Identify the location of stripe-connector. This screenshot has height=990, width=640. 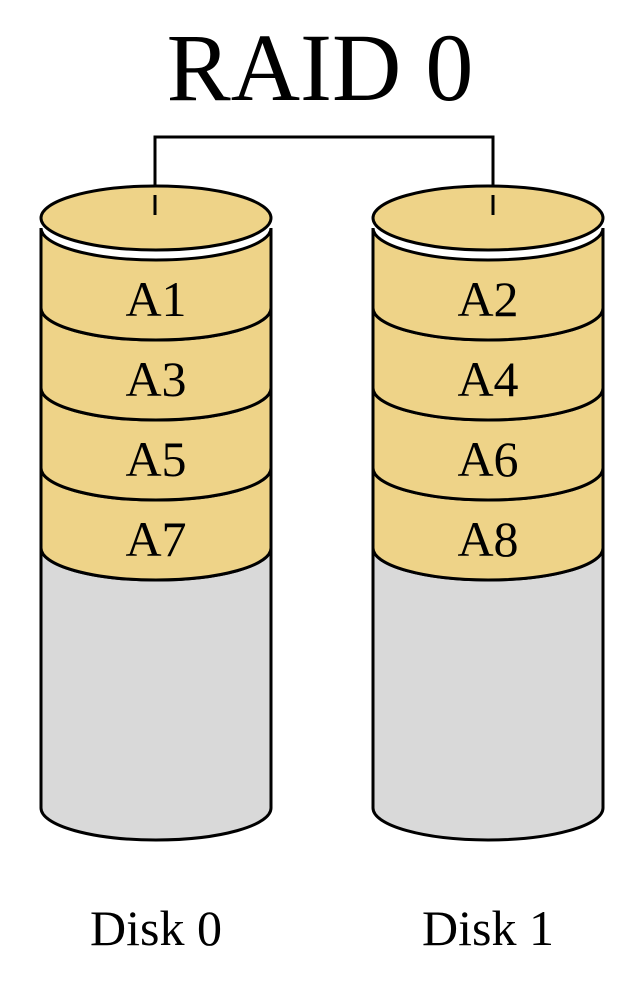
(324, 175).